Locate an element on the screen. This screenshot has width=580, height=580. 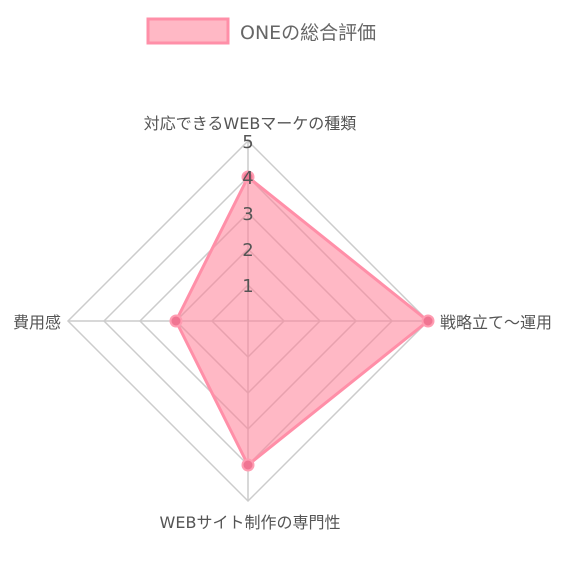
tick-labels: 1 2 3 4 5 is located at coordinates (247, 214).